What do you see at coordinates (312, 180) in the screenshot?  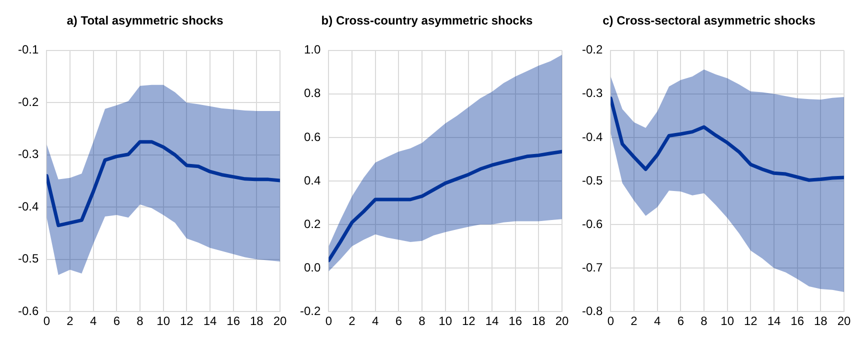 I see `y-tick-label: 0.4` at bounding box center [312, 180].